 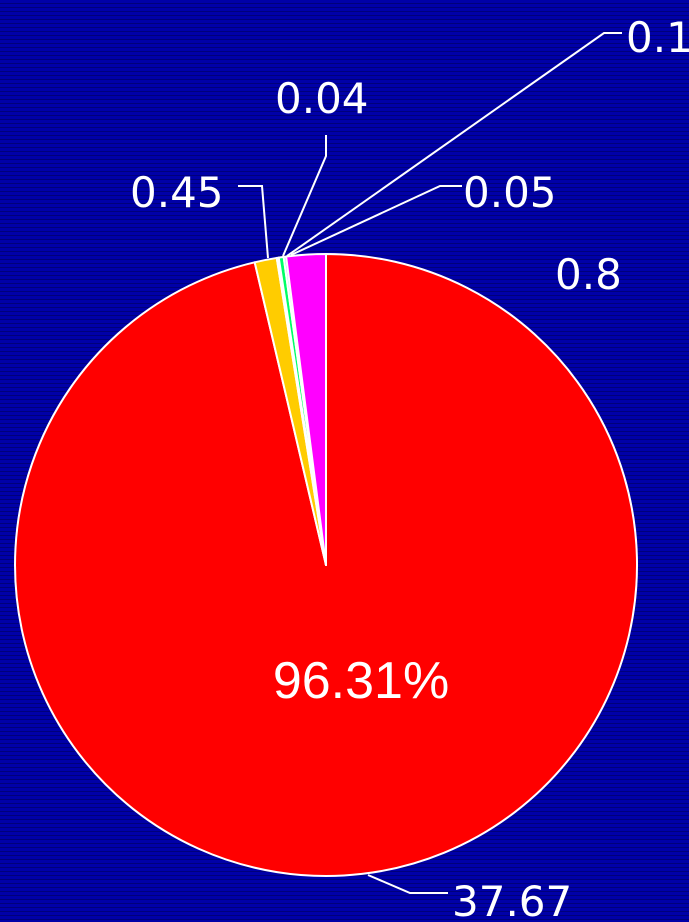 What do you see at coordinates (657, 37) in the screenshot?
I see `slice-label-0-1: 0.1` at bounding box center [657, 37].